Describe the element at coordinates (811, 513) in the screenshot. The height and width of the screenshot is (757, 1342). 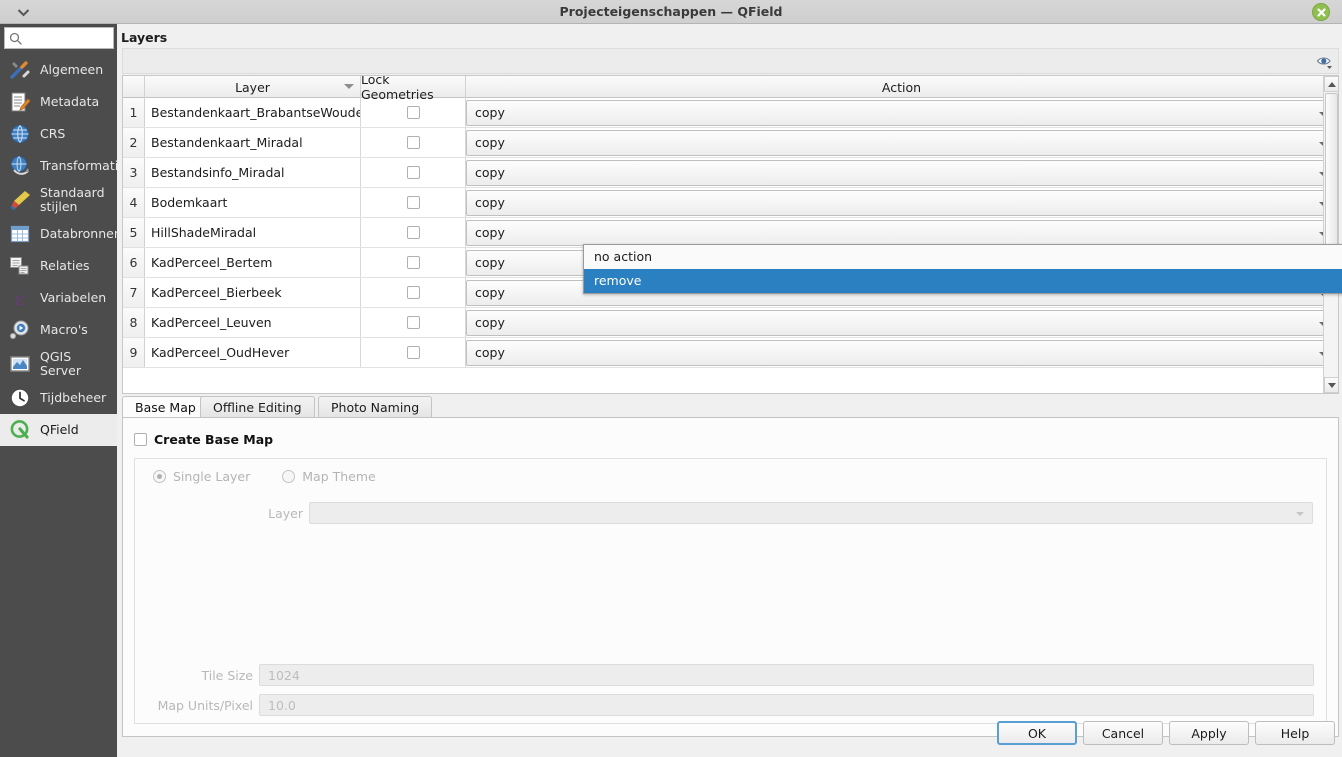
I see `layer-select` at that location.